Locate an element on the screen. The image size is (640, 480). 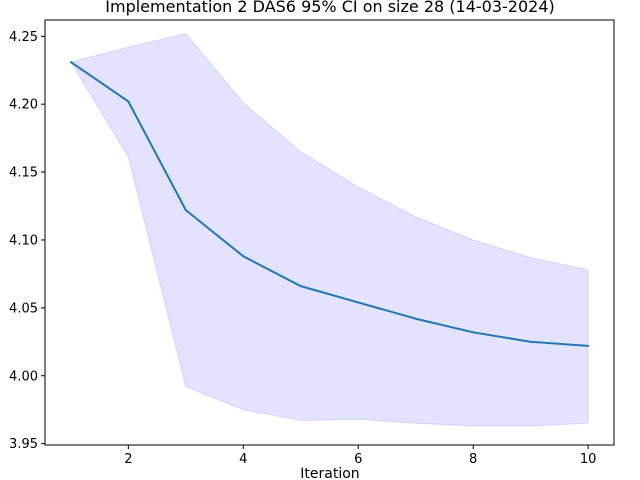
x-tick-label: 8 is located at coordinates (473, 459).